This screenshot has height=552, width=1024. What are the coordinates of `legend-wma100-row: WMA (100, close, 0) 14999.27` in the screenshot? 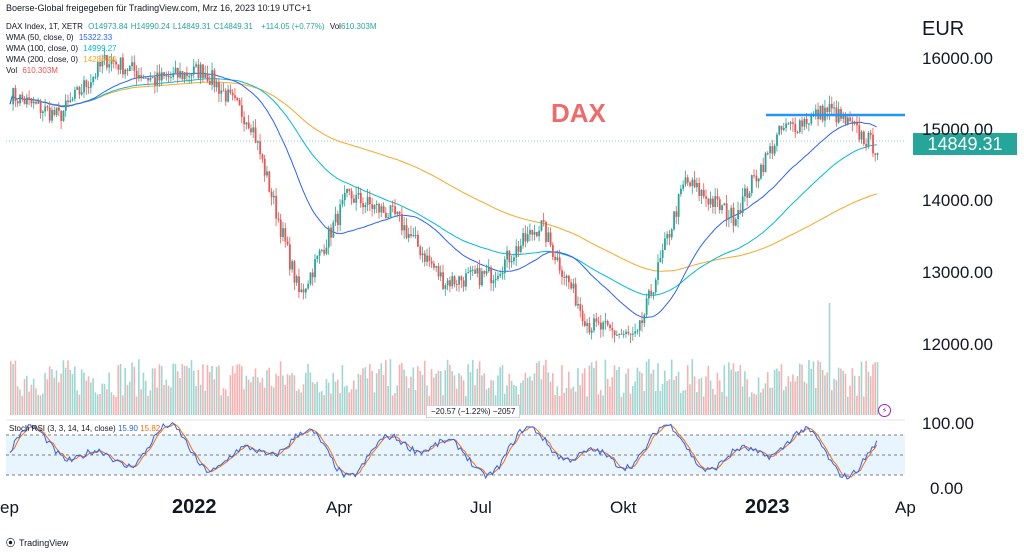 It's located at (63, 49).